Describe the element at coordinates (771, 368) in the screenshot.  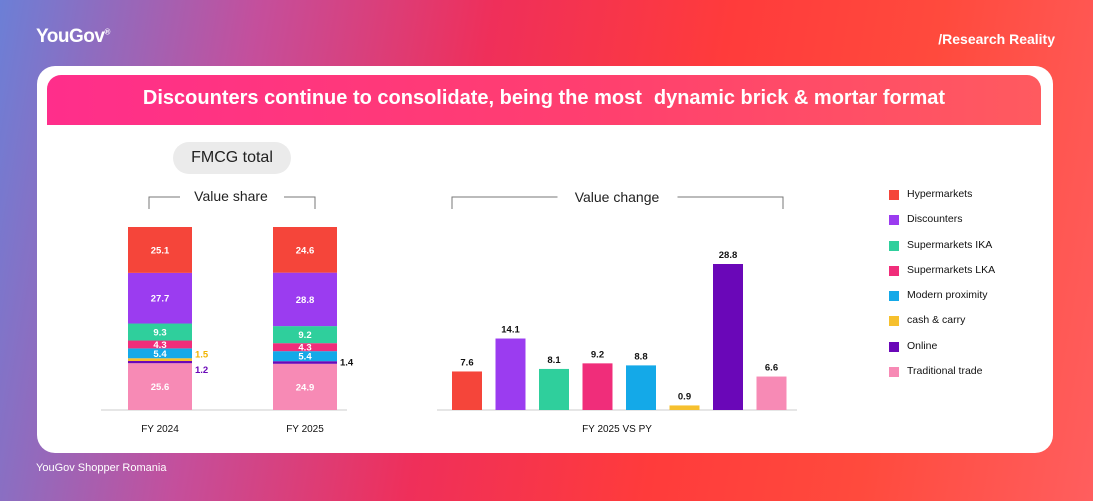
I see `bar-value-label: 6.6` at that location.